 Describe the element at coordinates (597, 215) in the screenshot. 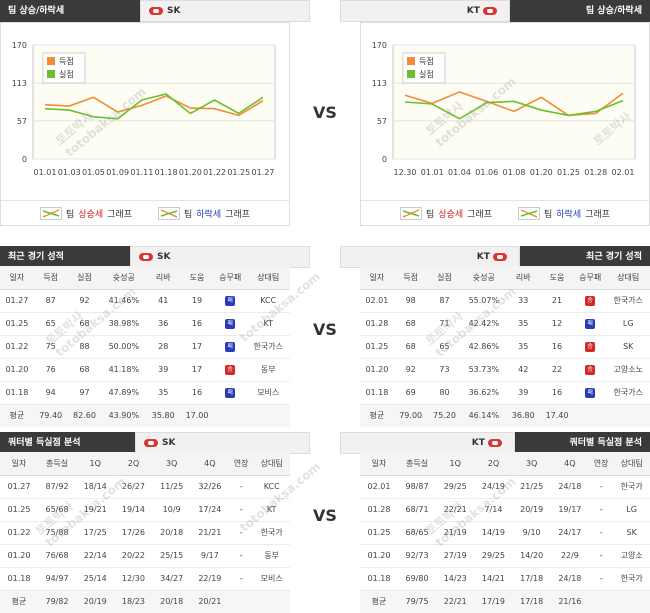

I see `down-suffix: 그래프` at that location.